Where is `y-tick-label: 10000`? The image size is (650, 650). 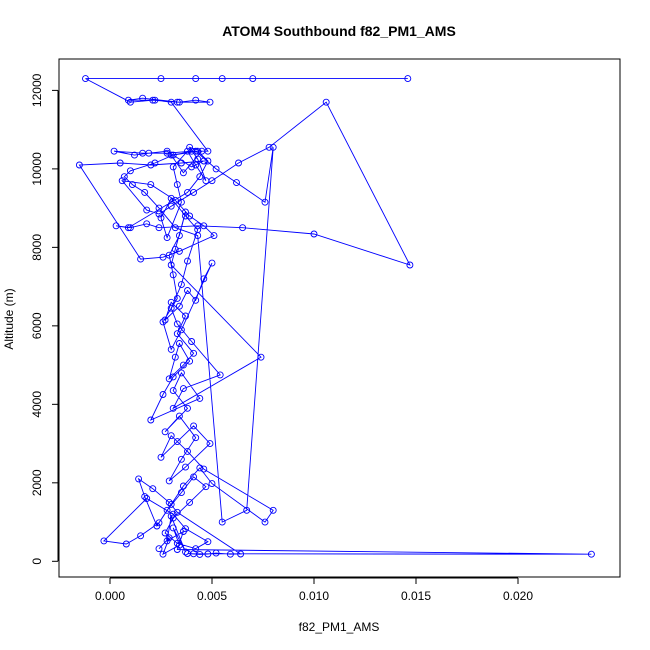 y-tick-label: 10000 is located at coordinates (37, 169).